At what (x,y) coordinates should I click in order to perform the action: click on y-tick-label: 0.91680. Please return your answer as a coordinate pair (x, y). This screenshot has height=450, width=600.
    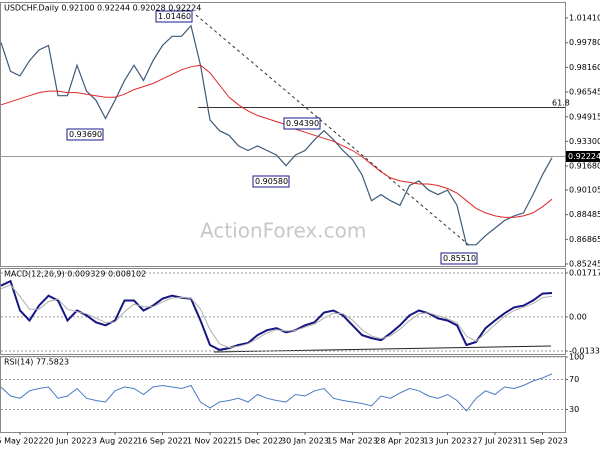
    Looking at the image, I should click on (584, 166).